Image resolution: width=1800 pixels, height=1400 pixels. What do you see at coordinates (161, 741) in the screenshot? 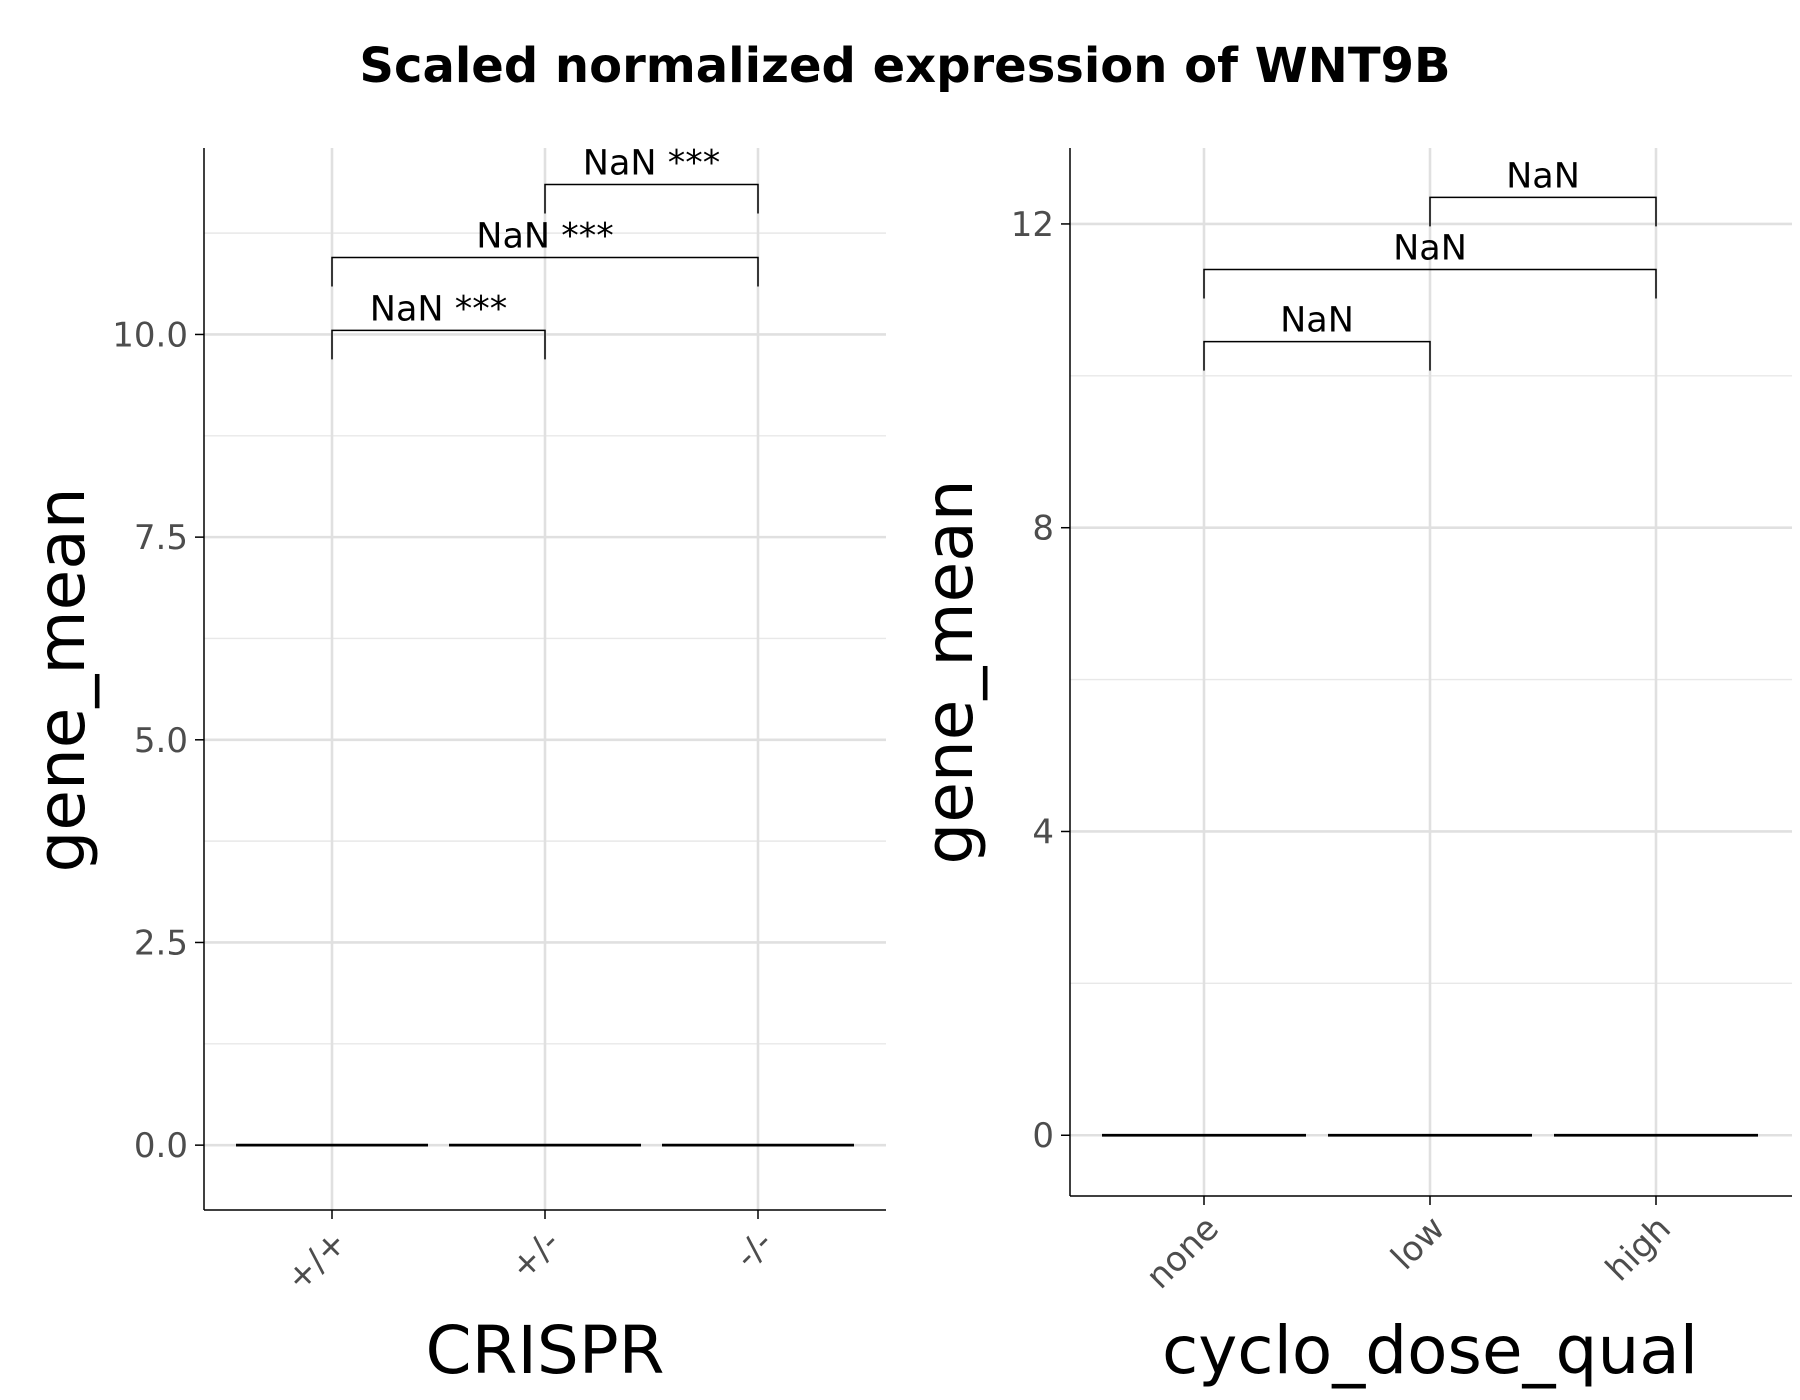
I see `y-tick-label-2: 5.0` at bounding box center [161, 741].